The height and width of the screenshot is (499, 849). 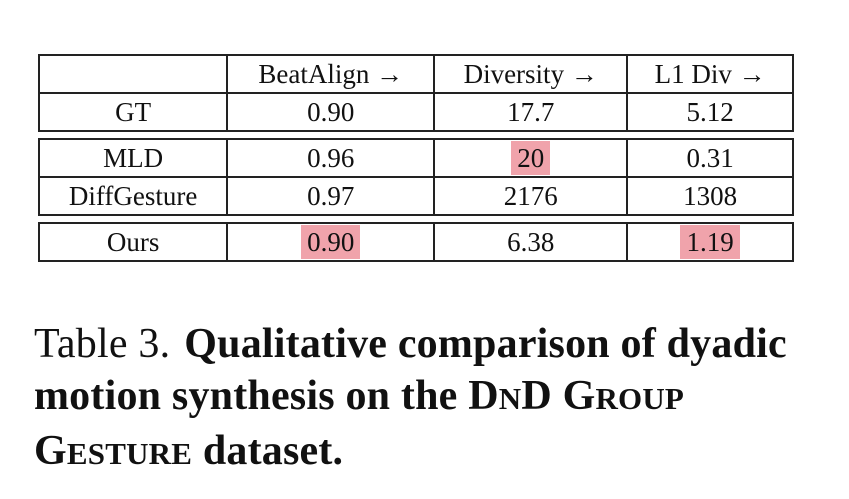 I want to click on row-method: GT, so click(x=133, y=112).